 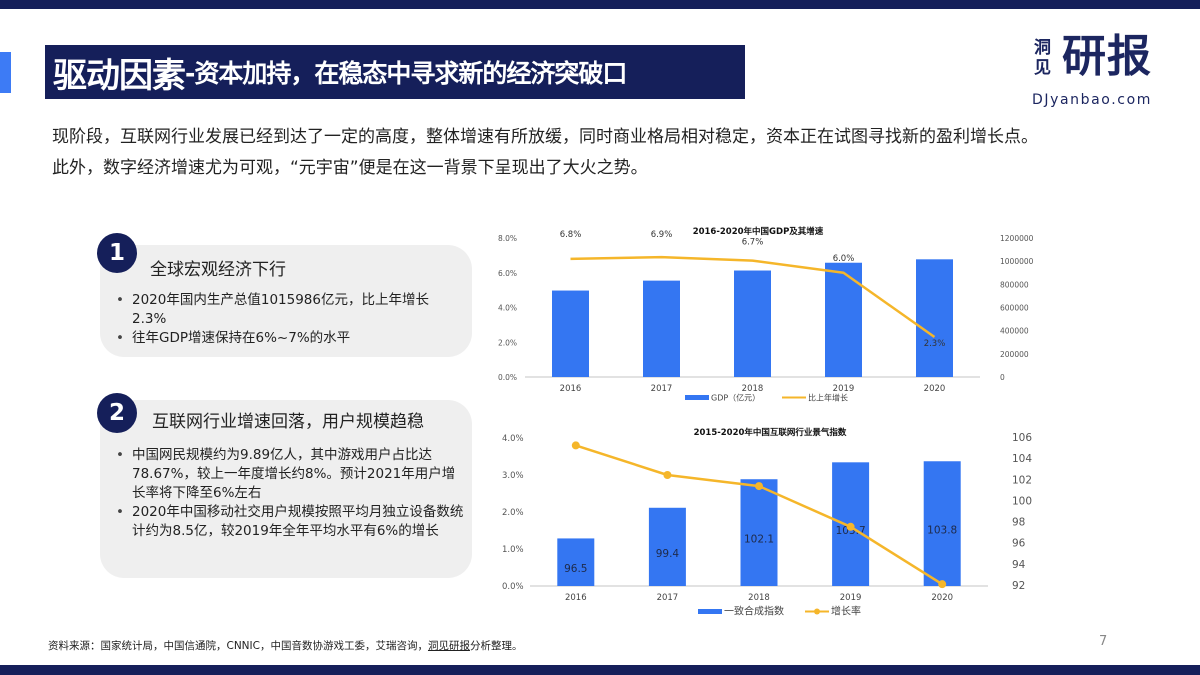 I want to click on growth-line, so click(x=753, y=297).